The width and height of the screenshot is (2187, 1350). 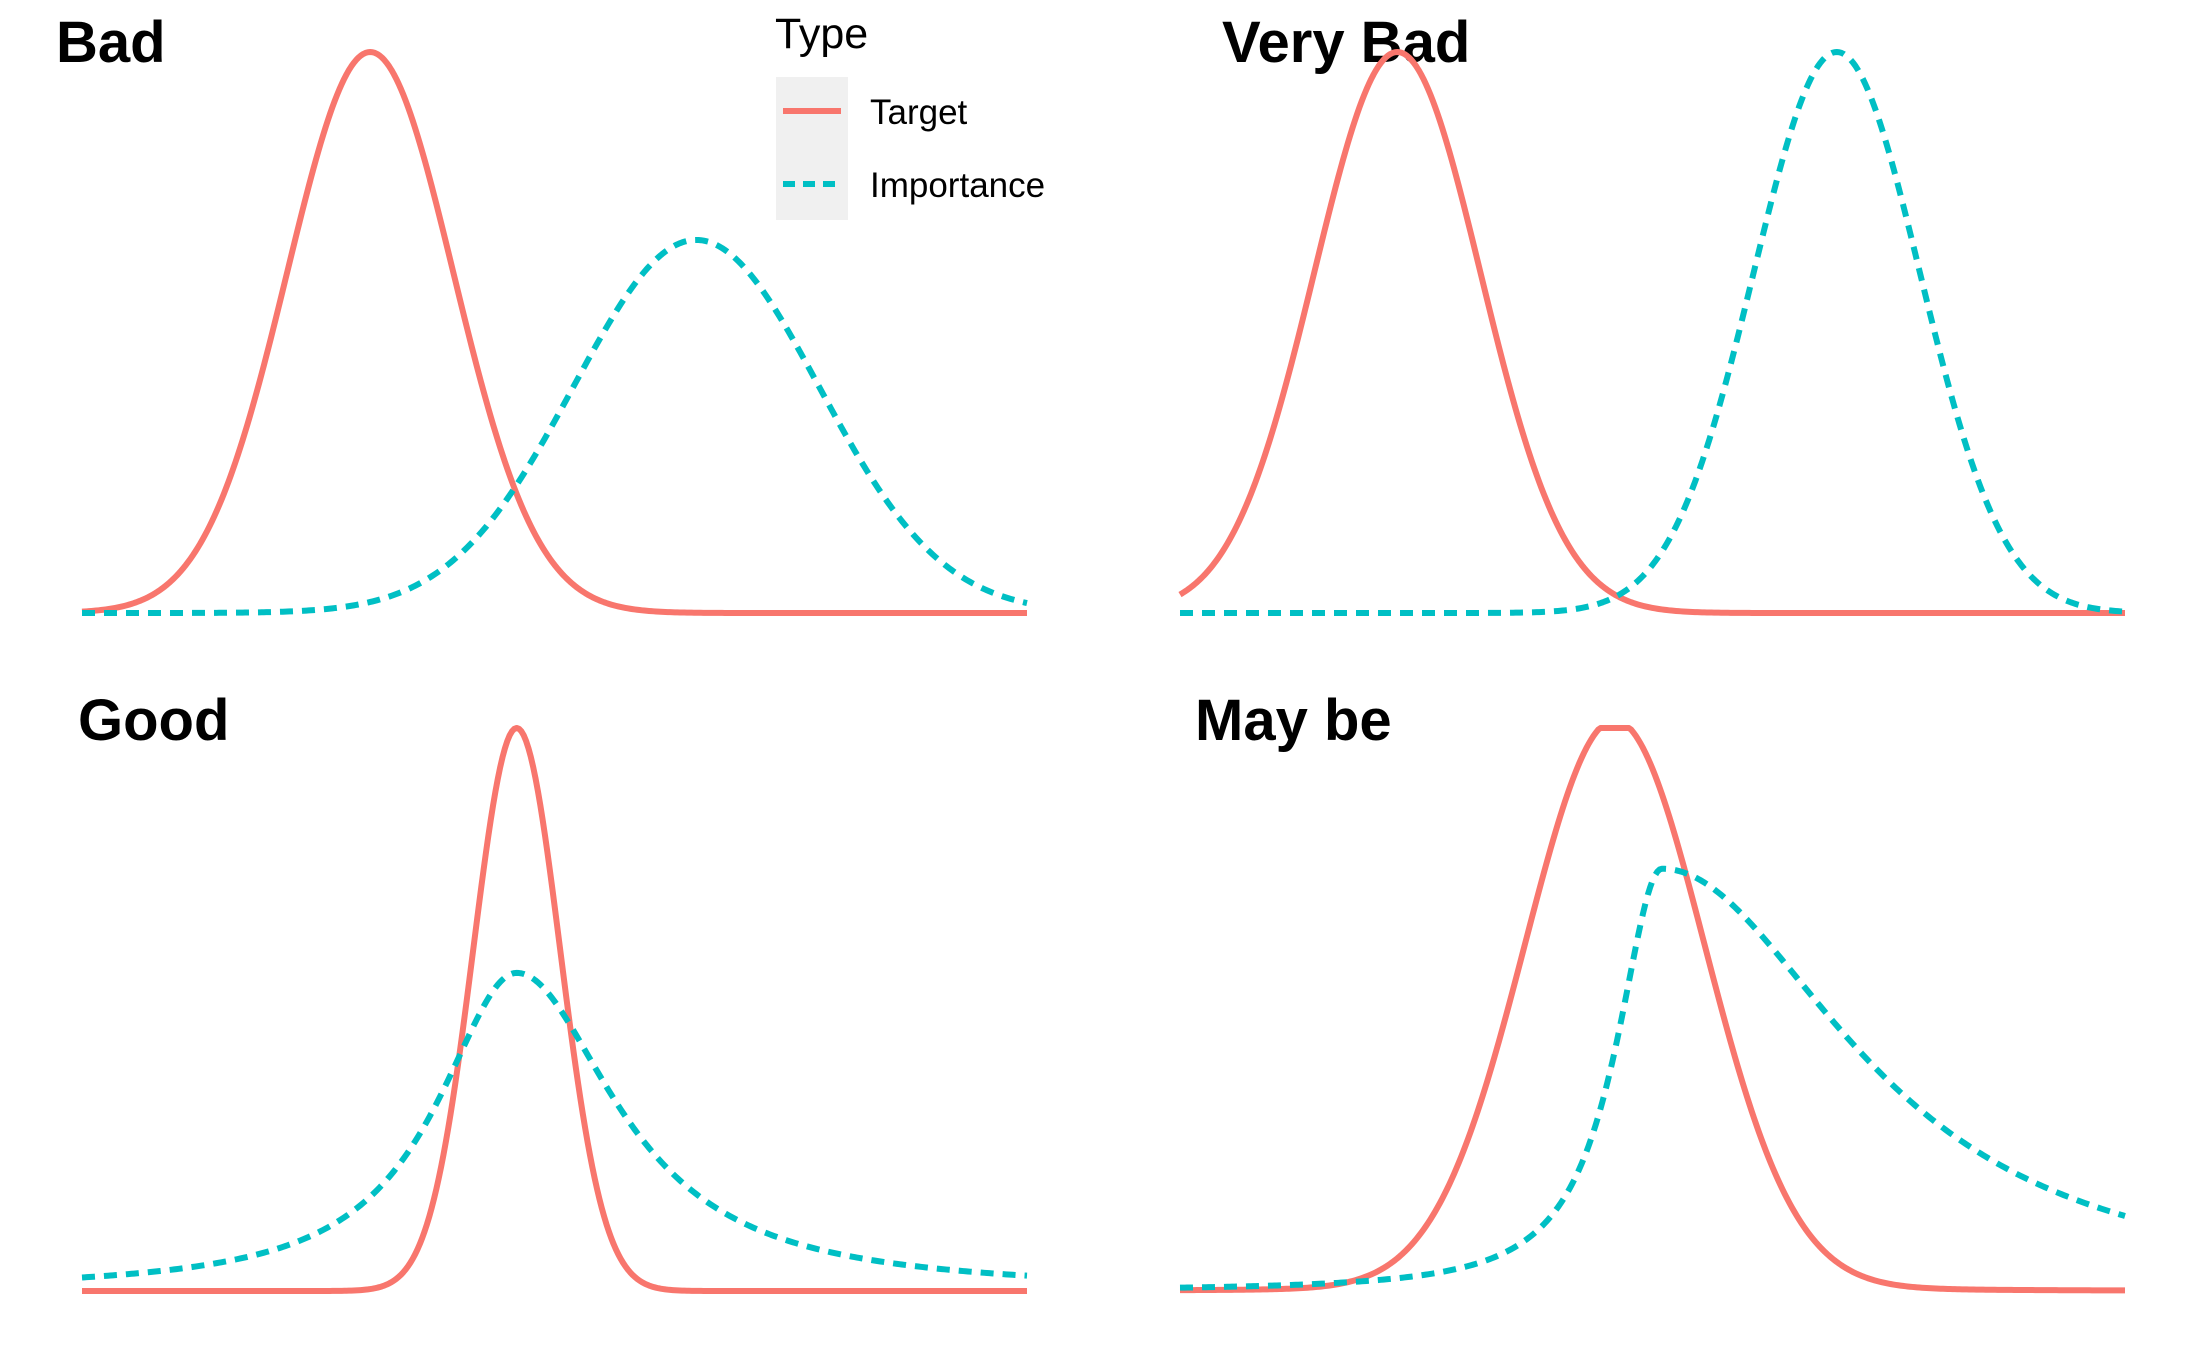 What do you see at coordinates (1346, 42) in the screenshot?
I see `panel-title-very-bad: Very Bad` at bounding box center [1346, 42].